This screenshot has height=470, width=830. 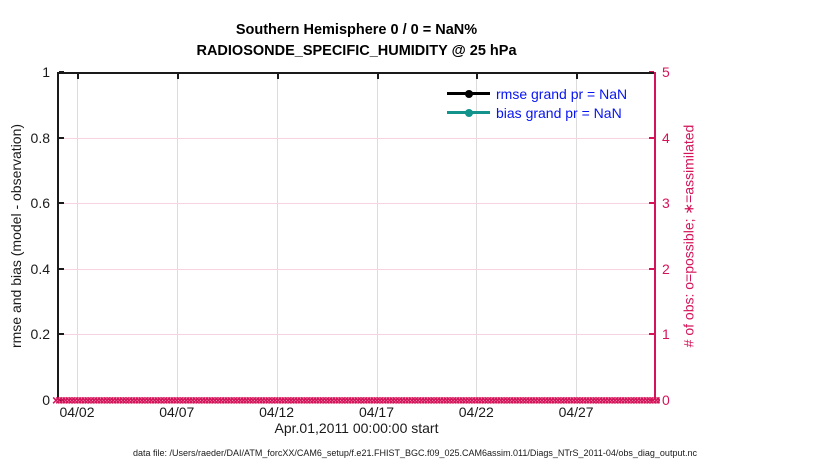 What do you see at coordinates (666, 400) in the screenshot?
I see `y-tick-label-right: 0` at bounding box center [666, 400].